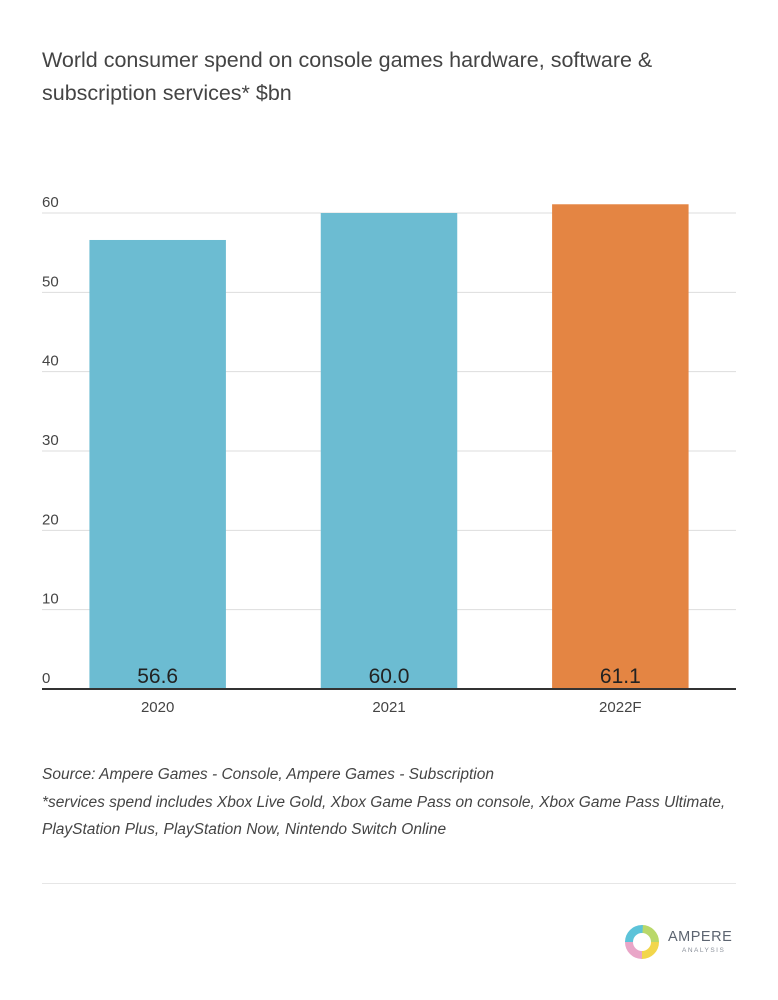 Image resolution: width=778 pixels, height=1000 pixels. Describe the element at coordinates (50, 281) in the screenshot. I see `y-tick-label: 50` at that location.